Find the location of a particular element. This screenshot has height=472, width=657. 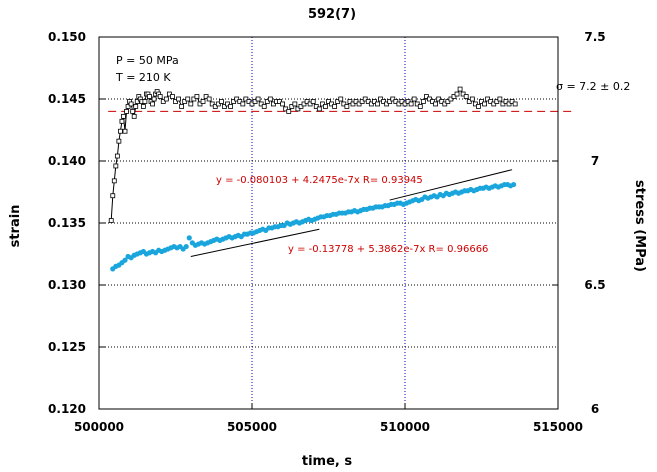

right-tick-label: 6.5 is located at coordinates (594, 285).